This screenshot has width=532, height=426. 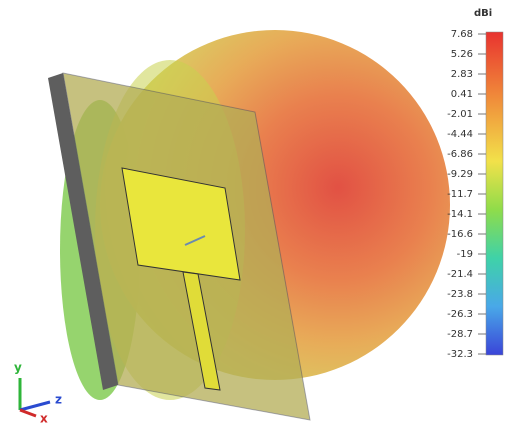 I want to click on colorbar-tick-label: -11.7, so click(x=460, y=194).